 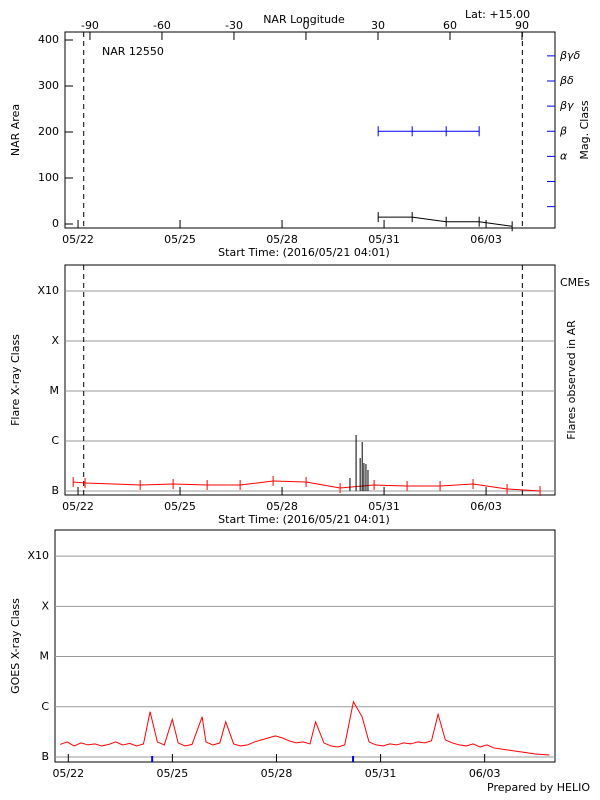 What do you see at coordinates (90, 25) in the screenshot?
I see `x2-tick-label: -90` at bounding box center [90, 25].